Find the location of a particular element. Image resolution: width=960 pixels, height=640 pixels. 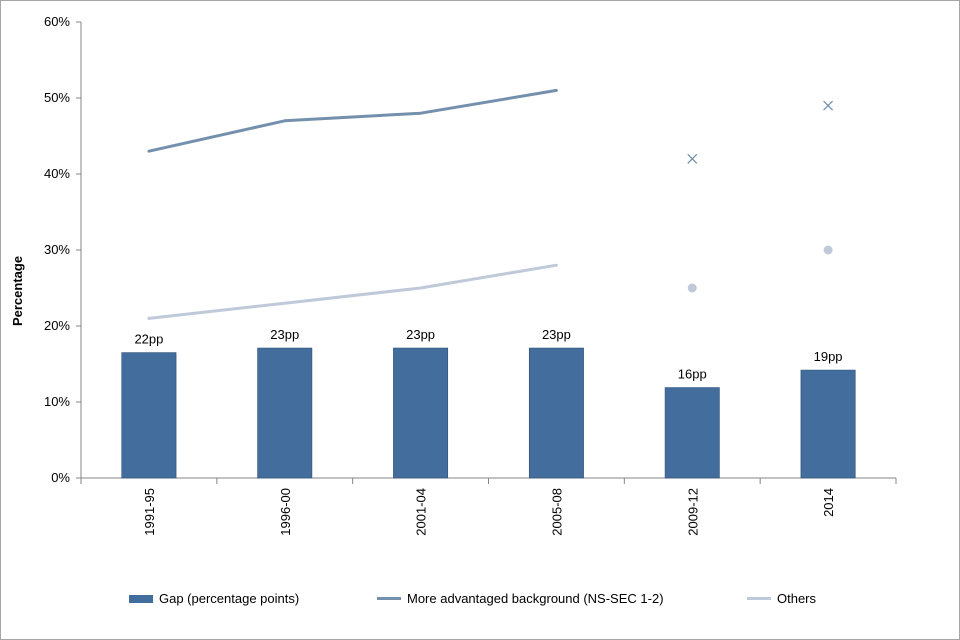

x-tick-label: 2014 is located at coordinates (828, 502).